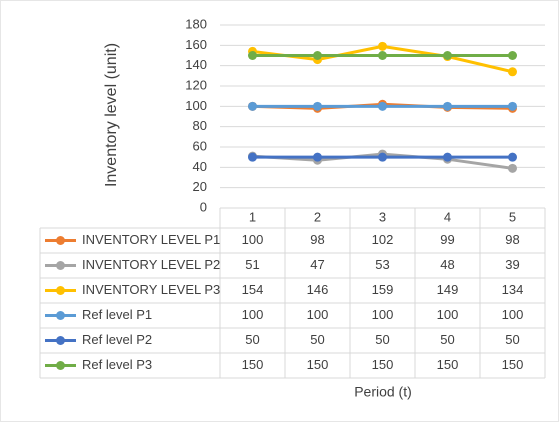  What do you see at coordinates (447, 216) in the screenshot?
I see `x-tick-label: 4` at bounding box center [447, 216].